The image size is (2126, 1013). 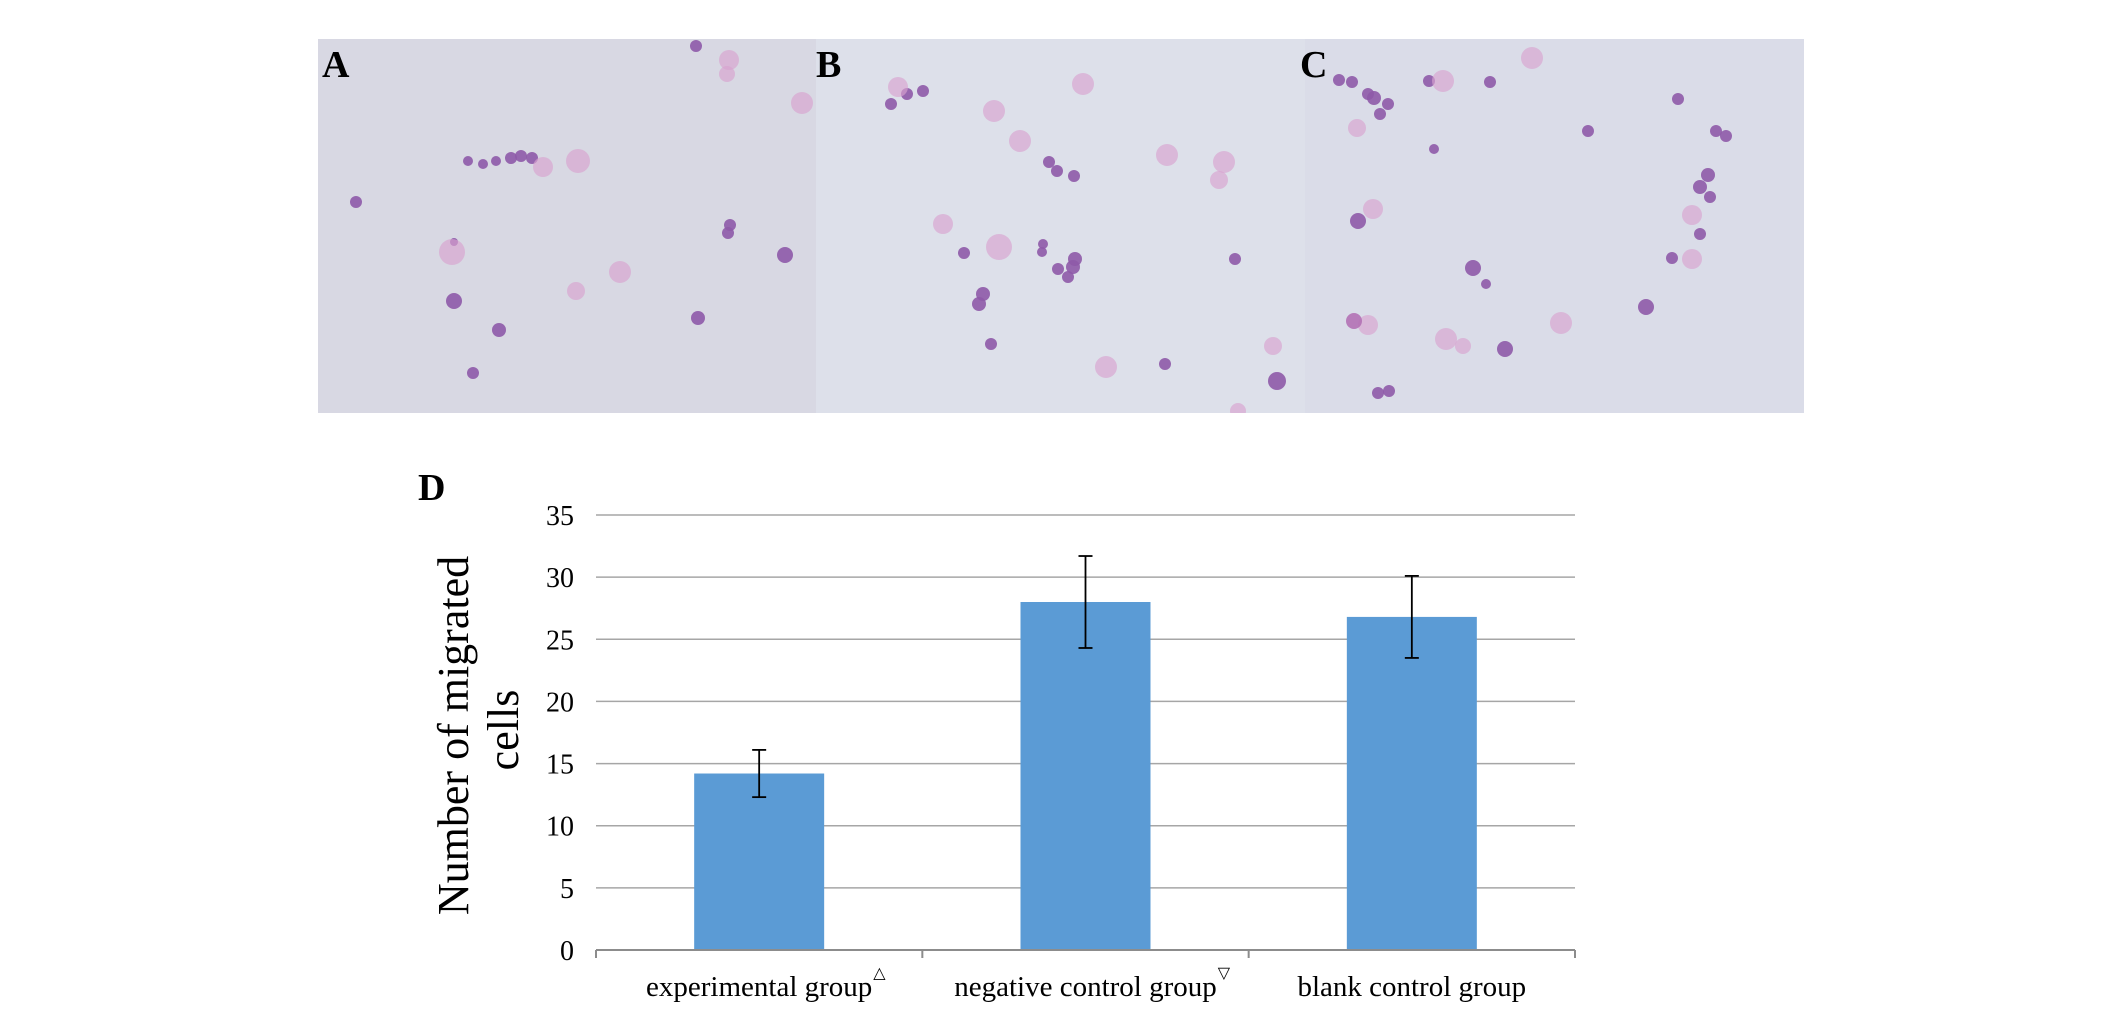 What do you see at coordinates (829, 65) in the screenshot?
I see `panel-letter-b: B` at bounding box center [829, 65].